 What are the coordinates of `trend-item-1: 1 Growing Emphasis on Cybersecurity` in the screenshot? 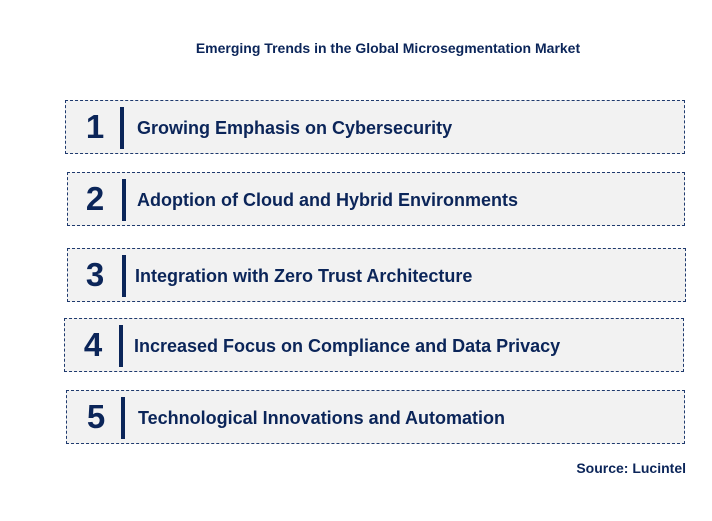 It's located at (375, 127).